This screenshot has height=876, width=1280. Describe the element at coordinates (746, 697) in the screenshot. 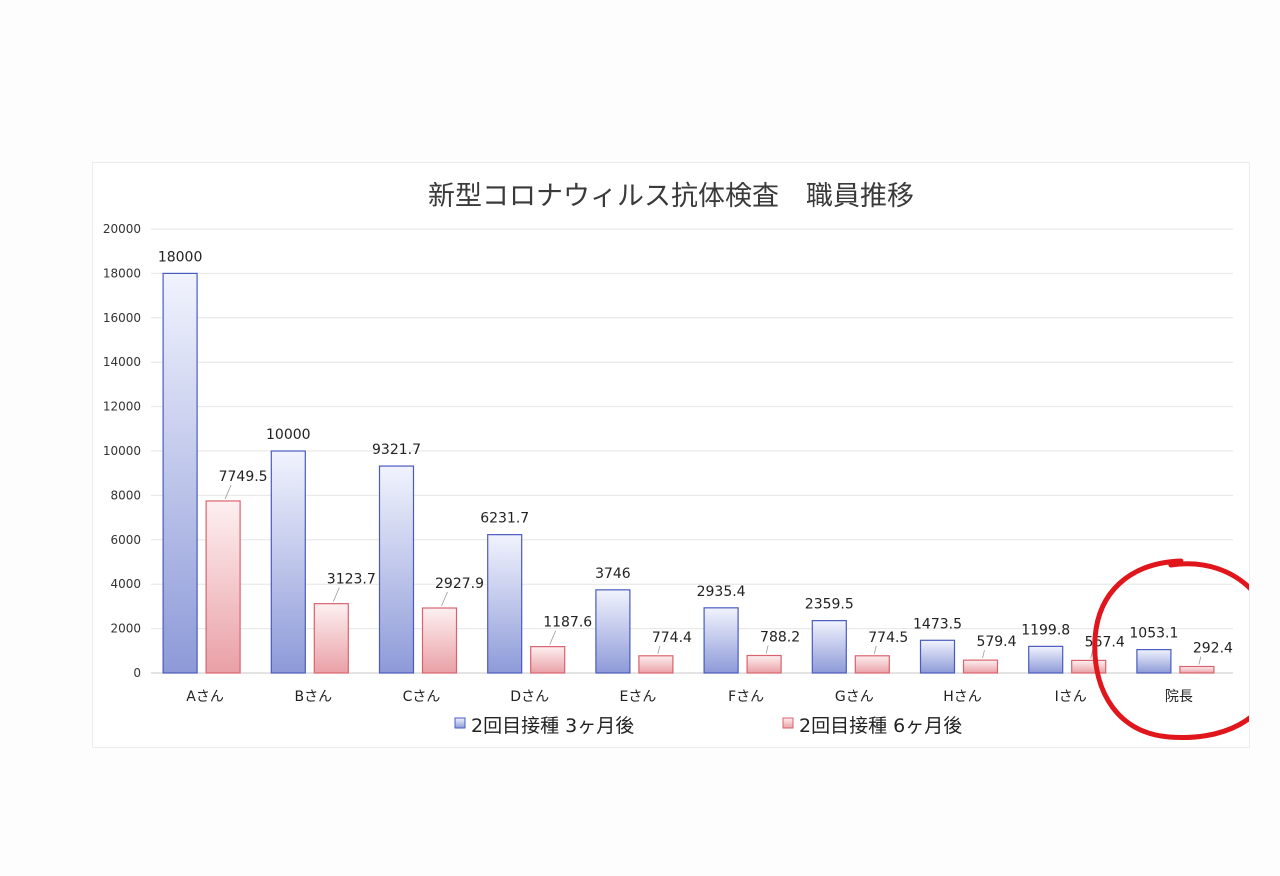

I see `x-tick-label: Fさん` at that location.